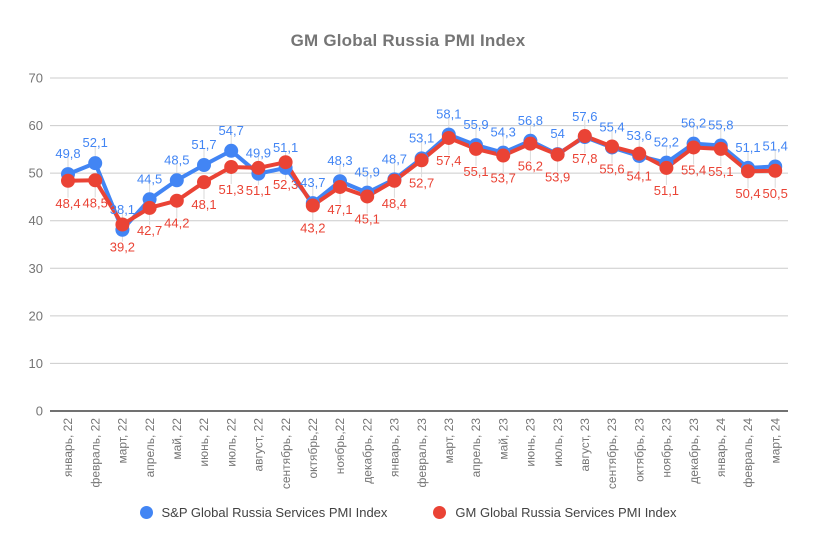  Describe the element at coordinates (395, 447) in the screenshot. I see `x-tick-label: январь, 23` at that location.